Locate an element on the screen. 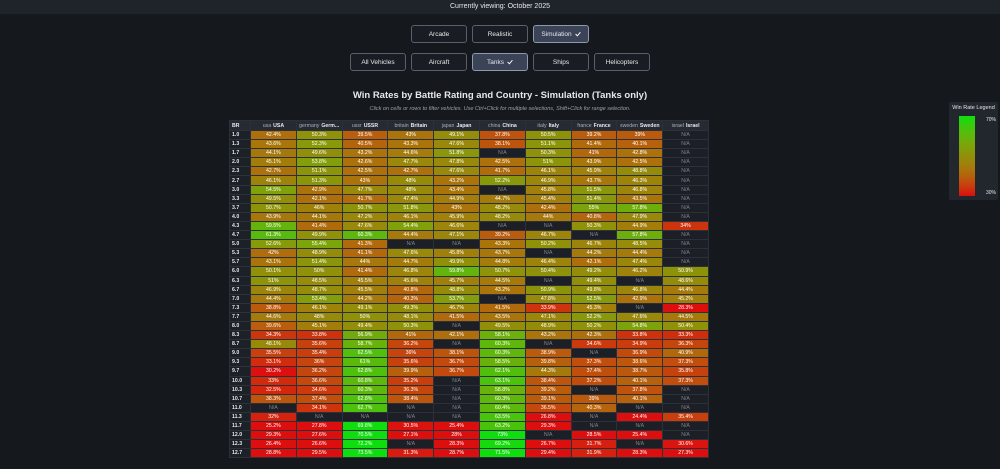  br-cell: 8.7 is located at coordinates (240, 344).